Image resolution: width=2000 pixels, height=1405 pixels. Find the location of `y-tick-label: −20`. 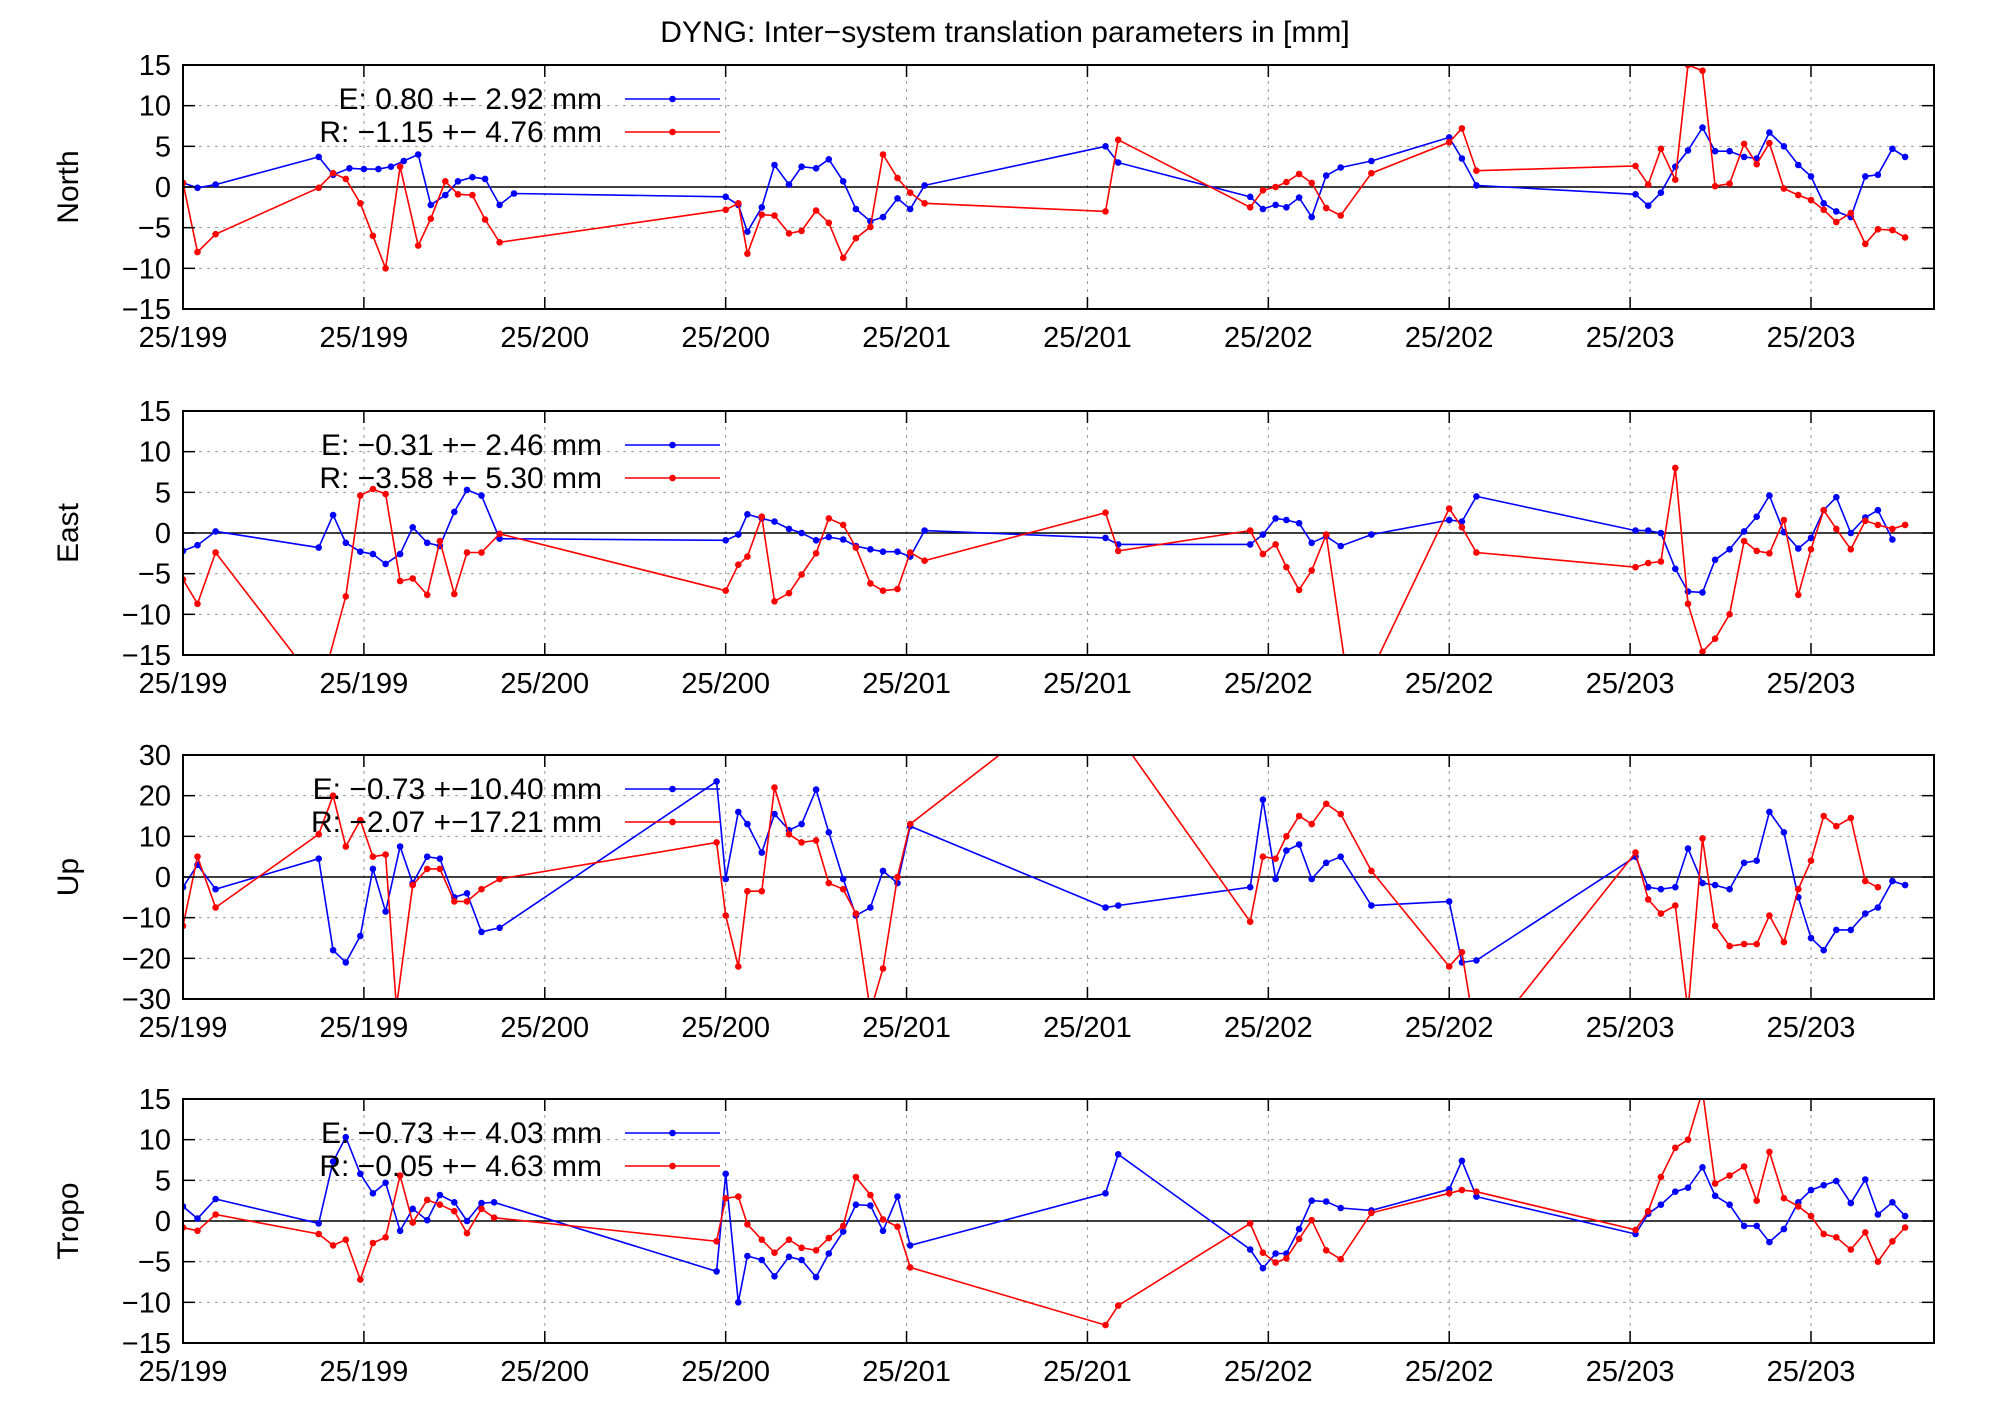

y-tick-label: −20 is located at coordinates (146, 959).